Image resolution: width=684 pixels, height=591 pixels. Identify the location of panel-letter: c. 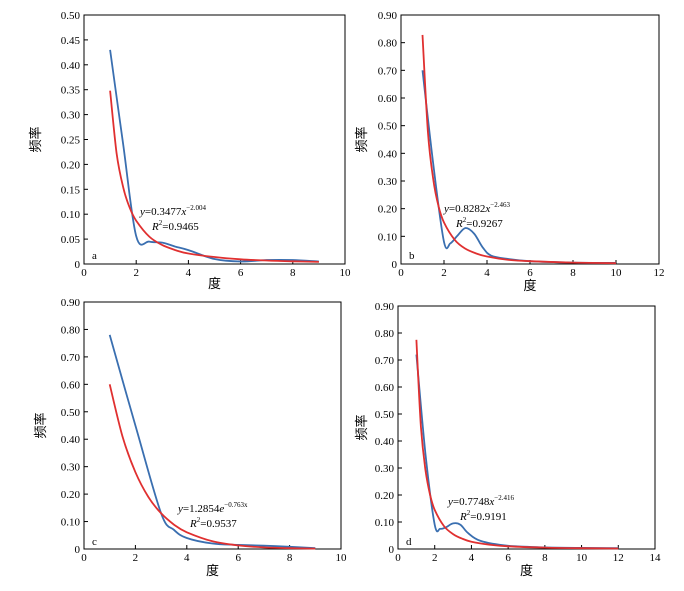
(94, 542).